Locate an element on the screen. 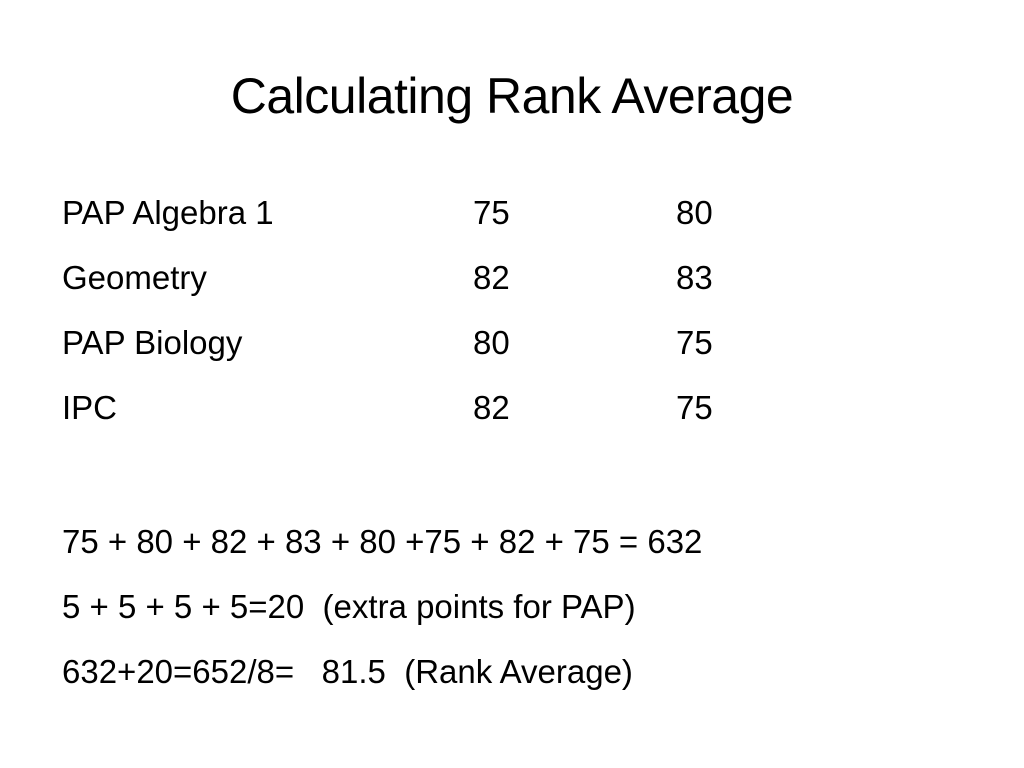  course-name: IPC is located at coordinates (90, 407).